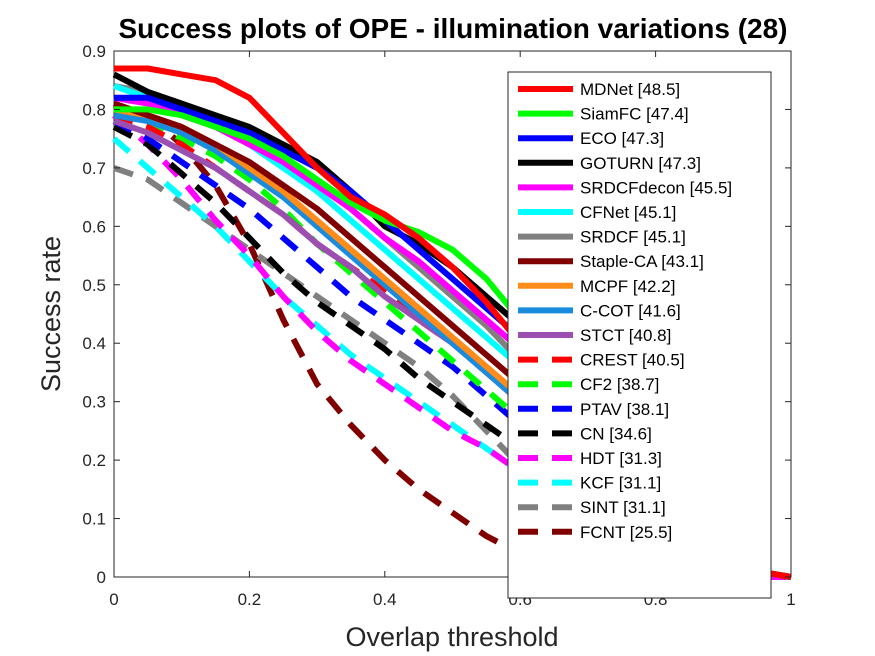 The image size is (875, 656). Describe the element at coordinates (94, 109) in the screenshot. I see `y-tick-label: 0.8` at that location.